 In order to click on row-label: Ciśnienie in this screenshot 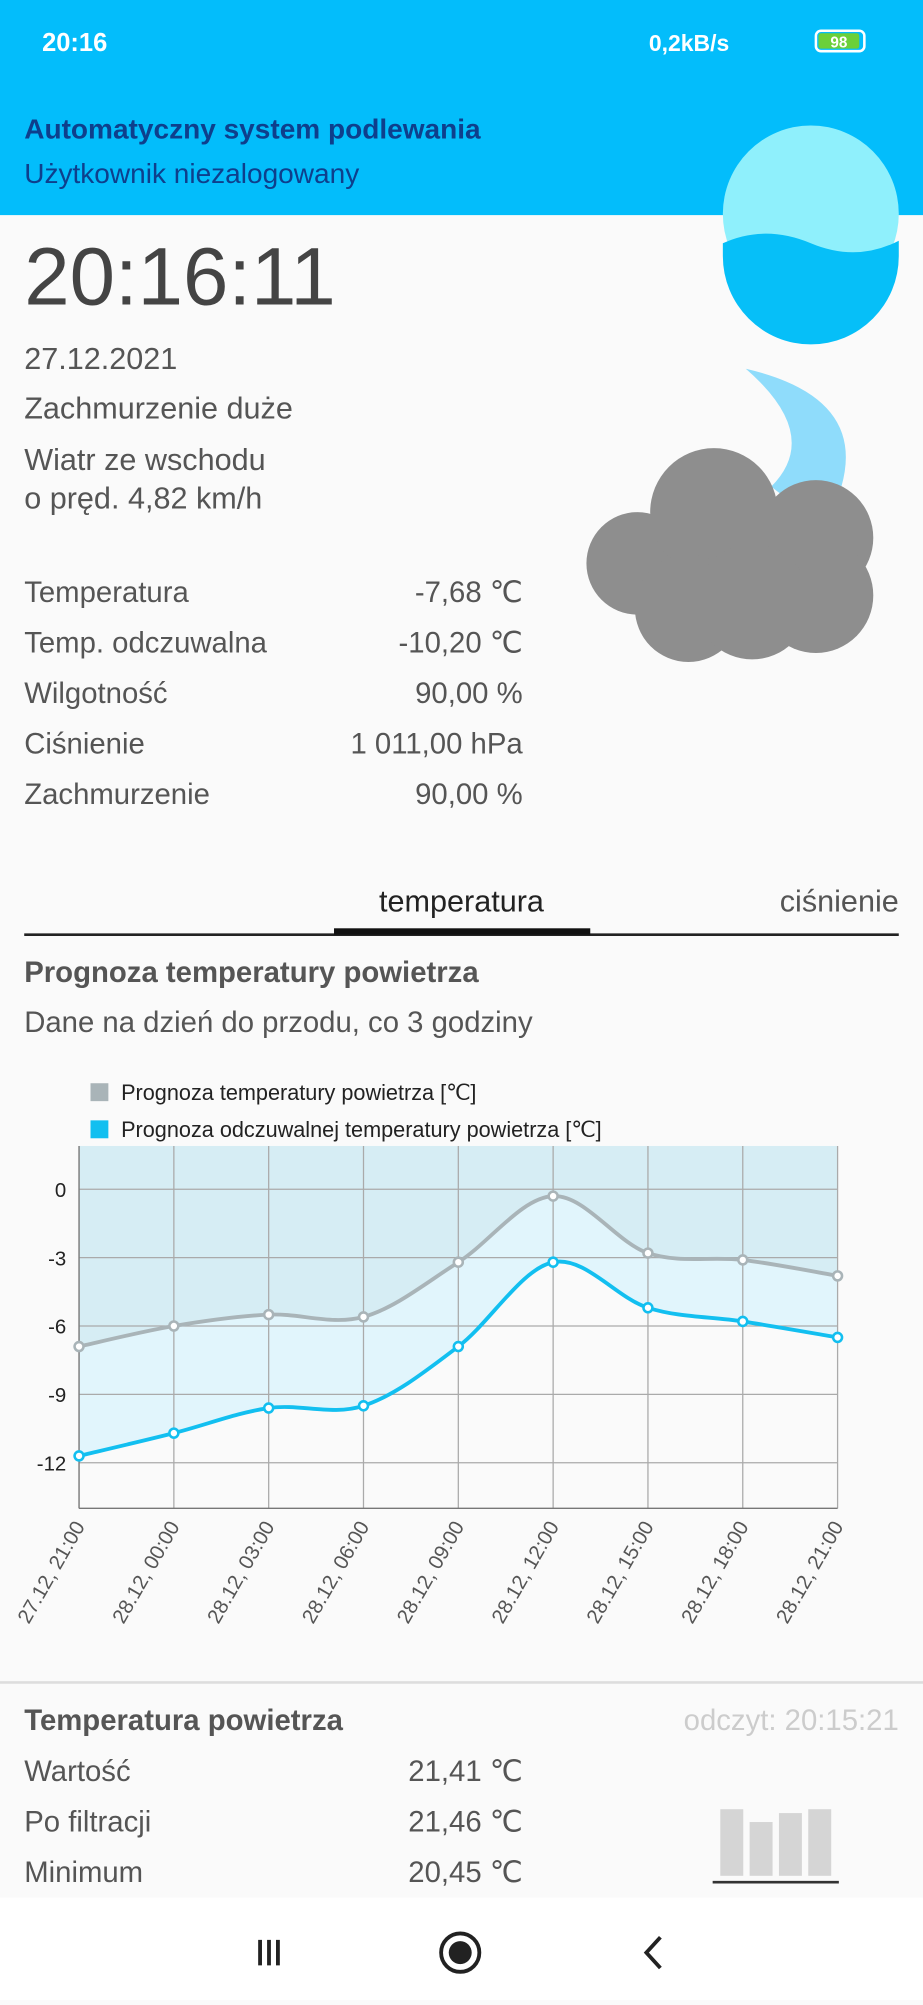, I will do `click(84, 743)`.